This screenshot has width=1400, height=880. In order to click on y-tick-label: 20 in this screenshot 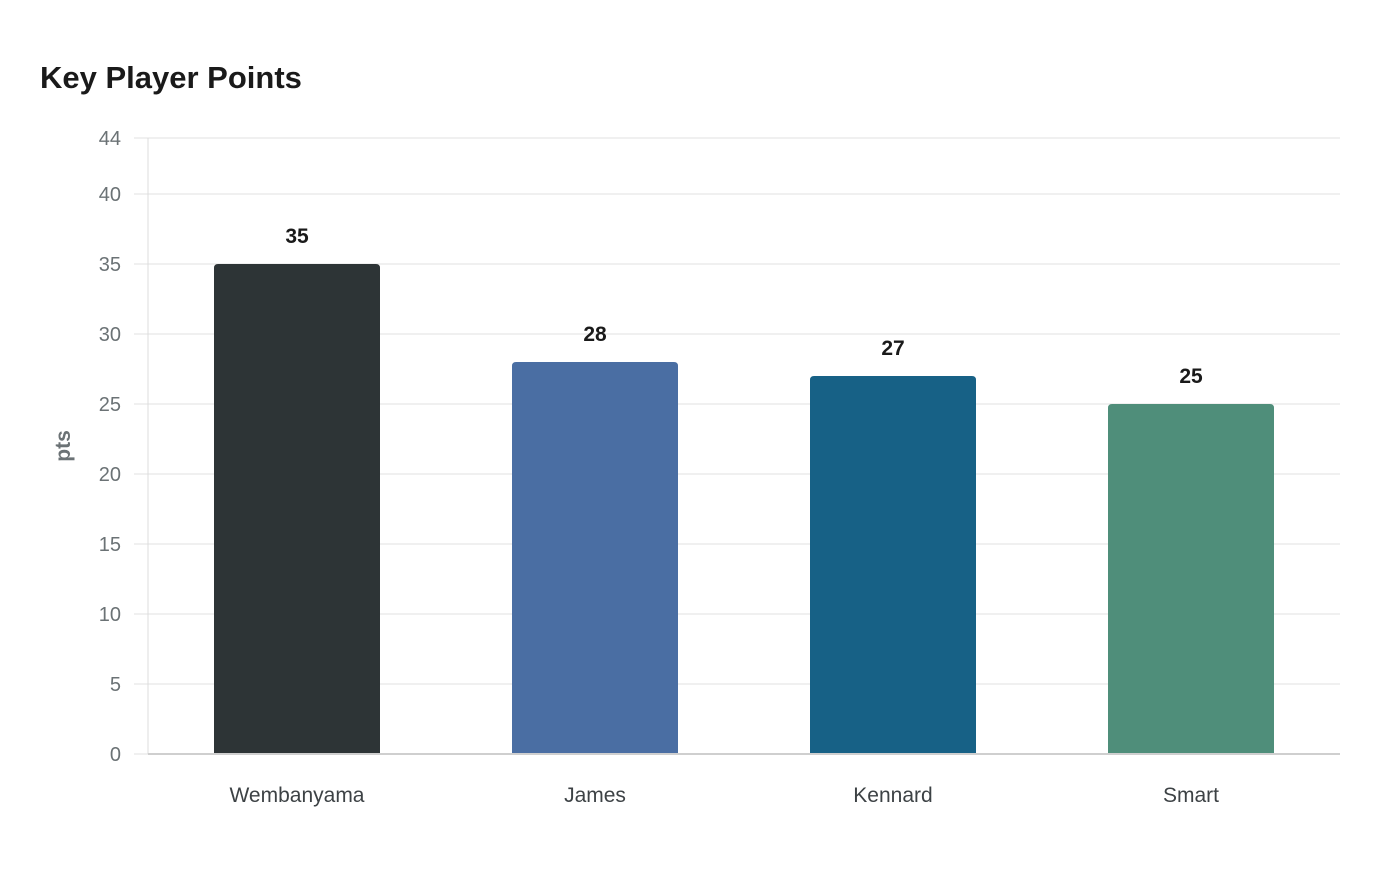, I will do `click(110, 475)`.